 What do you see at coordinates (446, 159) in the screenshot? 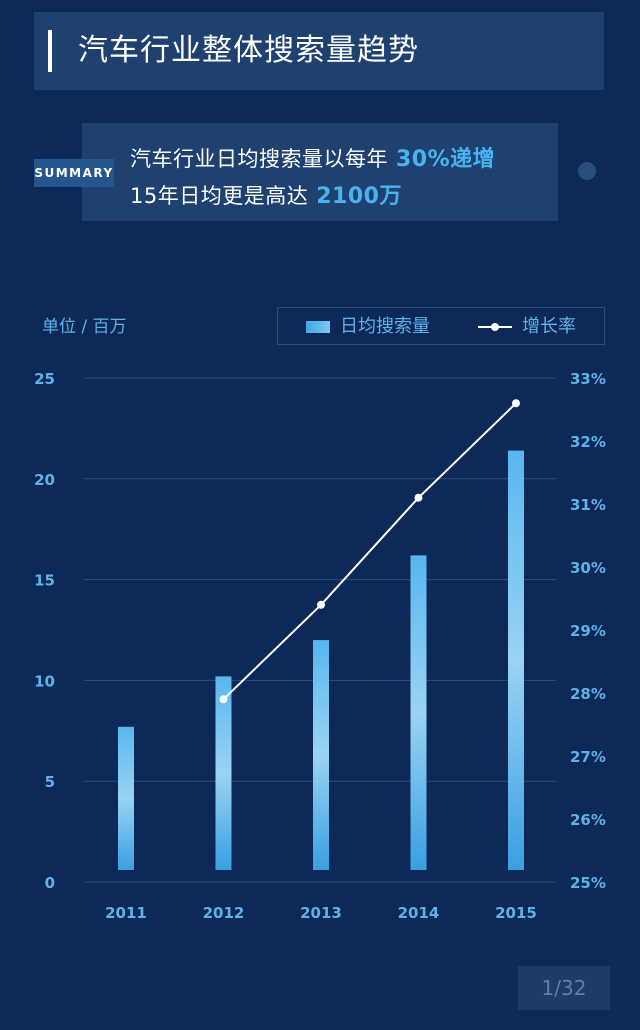
I see `summary-line-1-highlight: 30%递增` at bounding box center [446, 159].